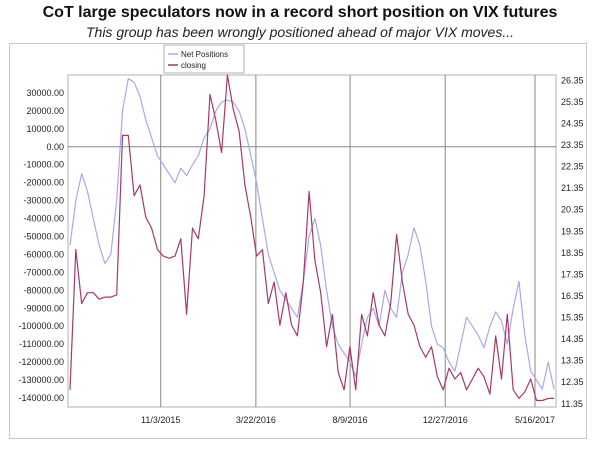  What do you see at coordinates (572, 274) in the screenshot?
I see `y-right-tick-label: 17.35` at bounding box center [572, 274].